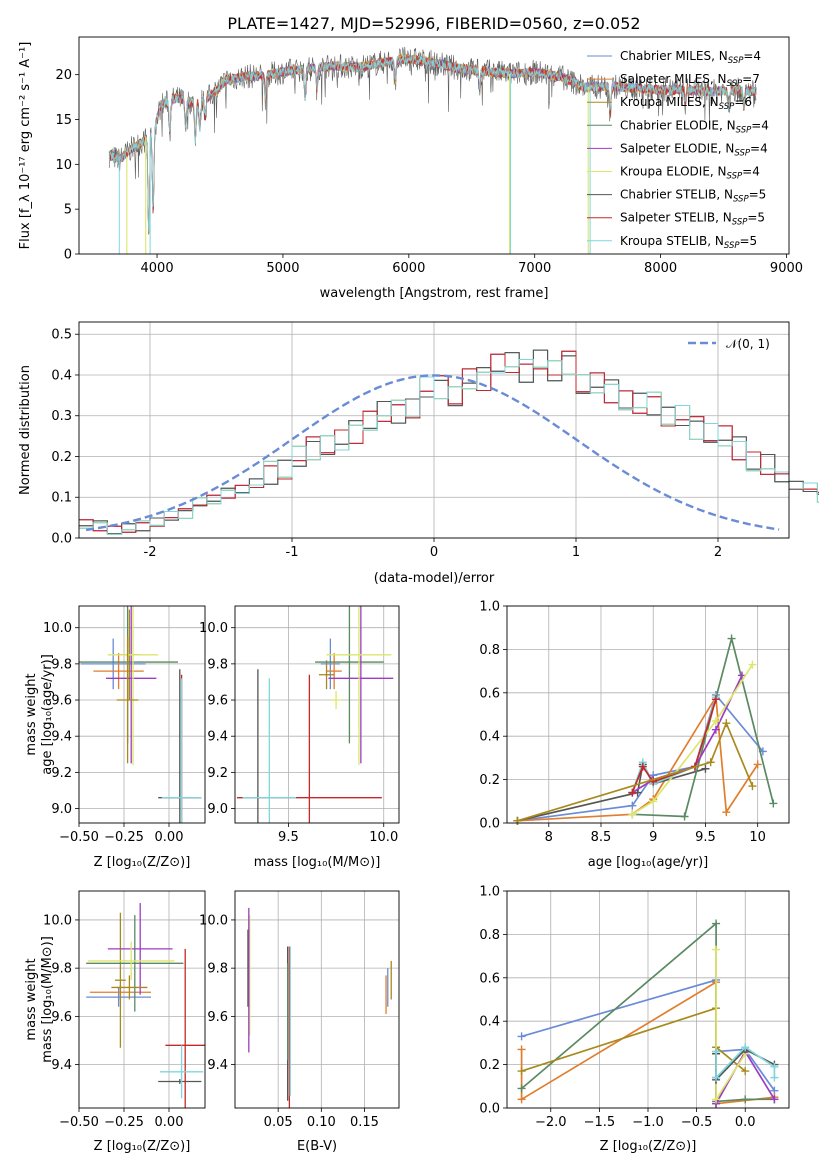 This screenshot has height=1170, width=819. I want to click on x-tick-label: 0.15, so click(364, 1122).